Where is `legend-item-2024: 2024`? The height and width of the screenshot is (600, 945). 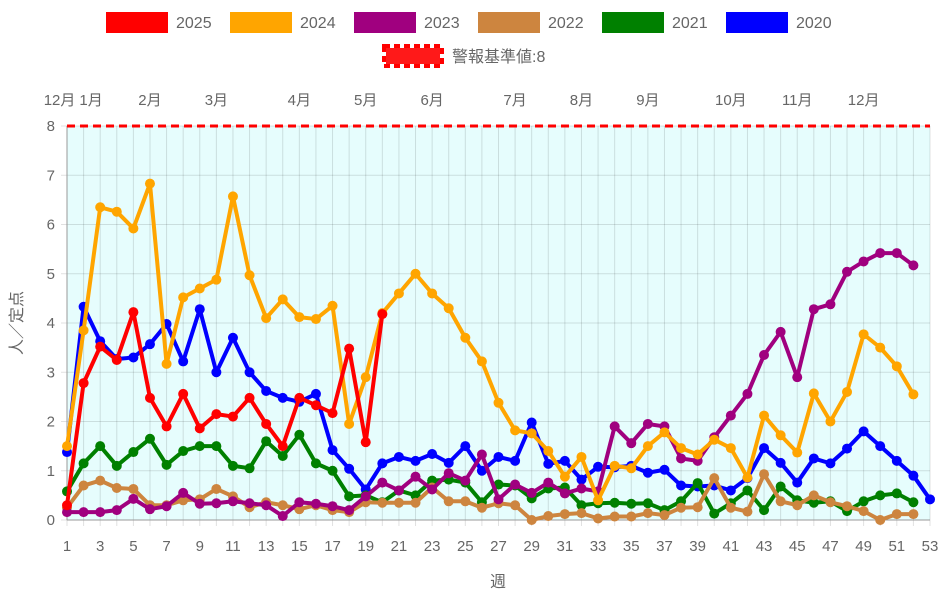
legend-item-2024: 2024 is located at coordinates (283, 22).